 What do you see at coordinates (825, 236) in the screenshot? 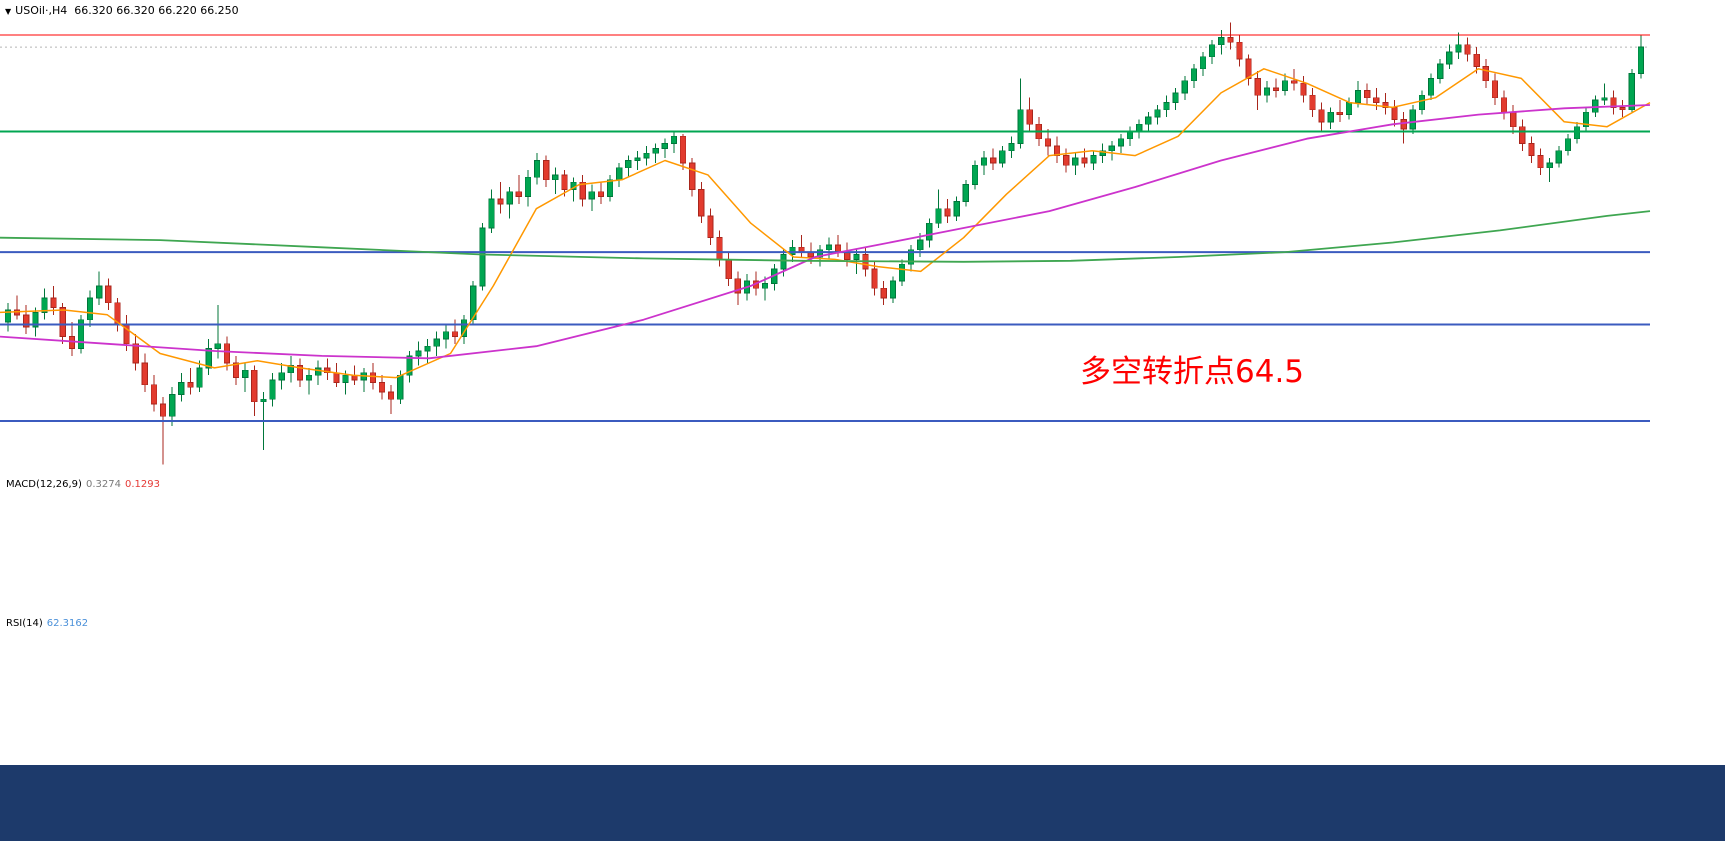
I see `ma-line-slow-ma-green` at bounding box center [825, 236].